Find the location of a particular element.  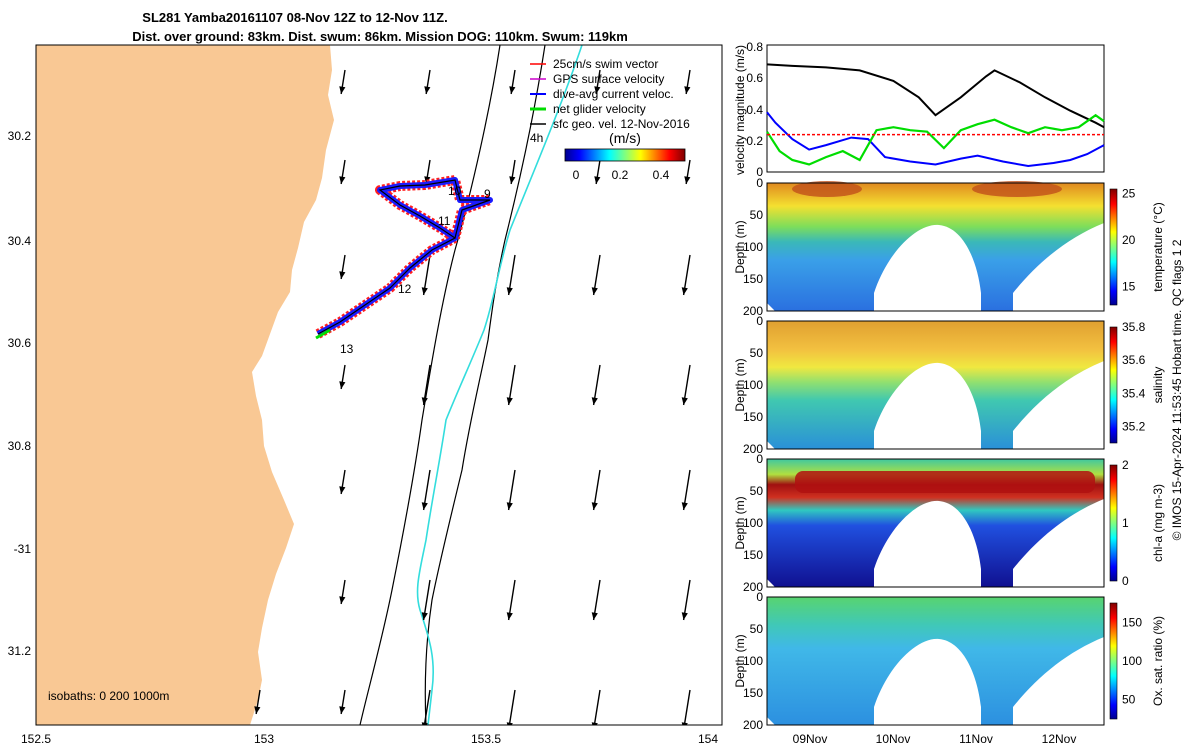

track-day-label: 10 is located at coordinates (455, 191).